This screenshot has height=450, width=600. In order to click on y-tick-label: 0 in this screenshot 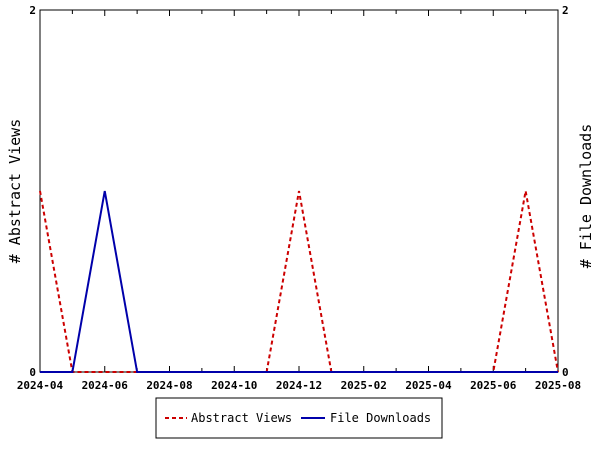, I will do `click(32, 372)`.